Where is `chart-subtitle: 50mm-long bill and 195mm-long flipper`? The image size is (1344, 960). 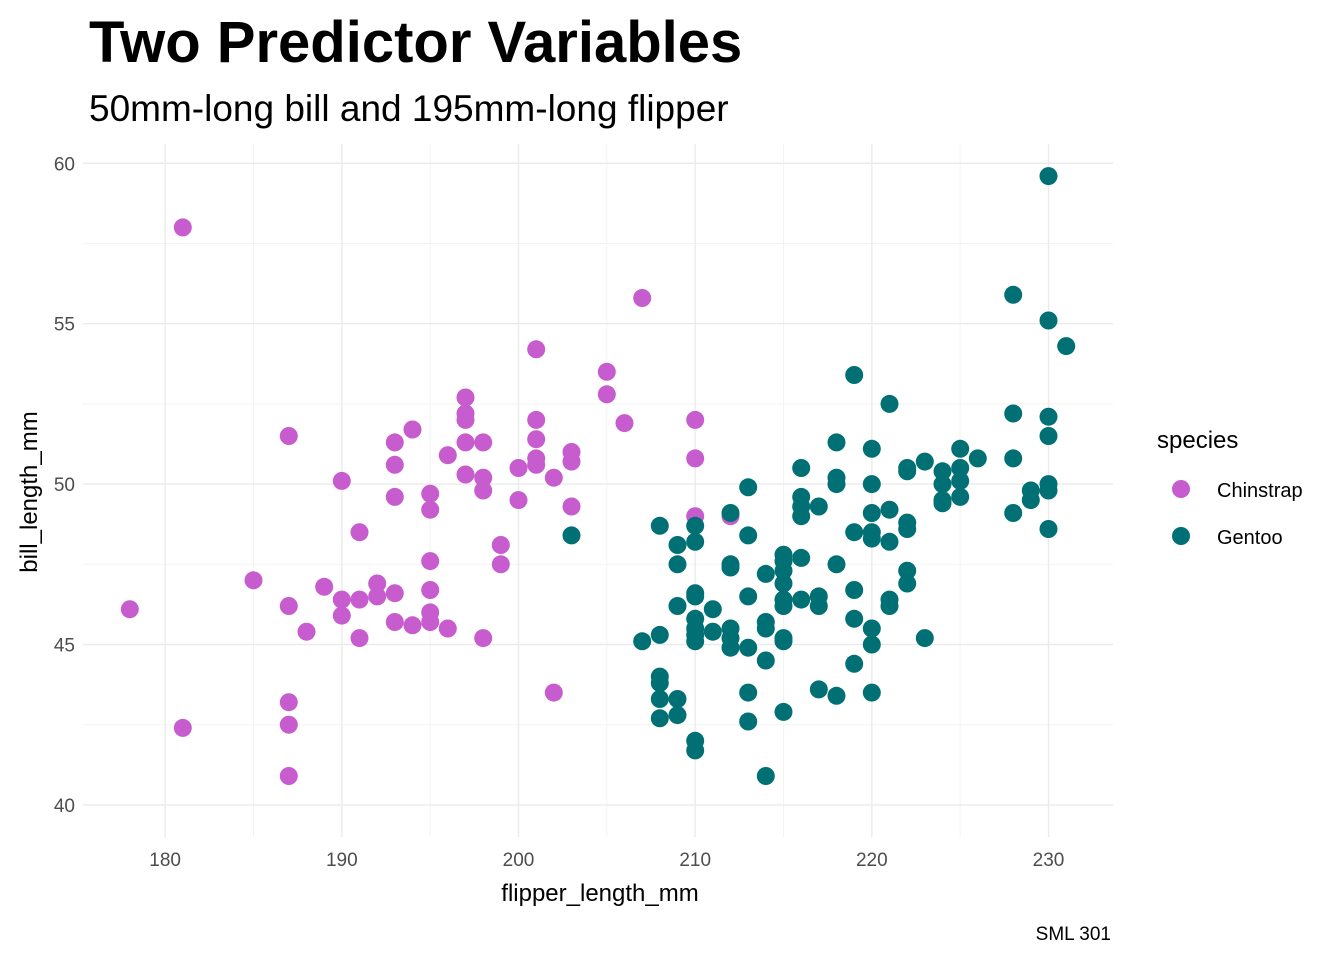
chart-subtitle: 50mm-long bill and 195mm-long flipper is located at coordinates (409, 108).